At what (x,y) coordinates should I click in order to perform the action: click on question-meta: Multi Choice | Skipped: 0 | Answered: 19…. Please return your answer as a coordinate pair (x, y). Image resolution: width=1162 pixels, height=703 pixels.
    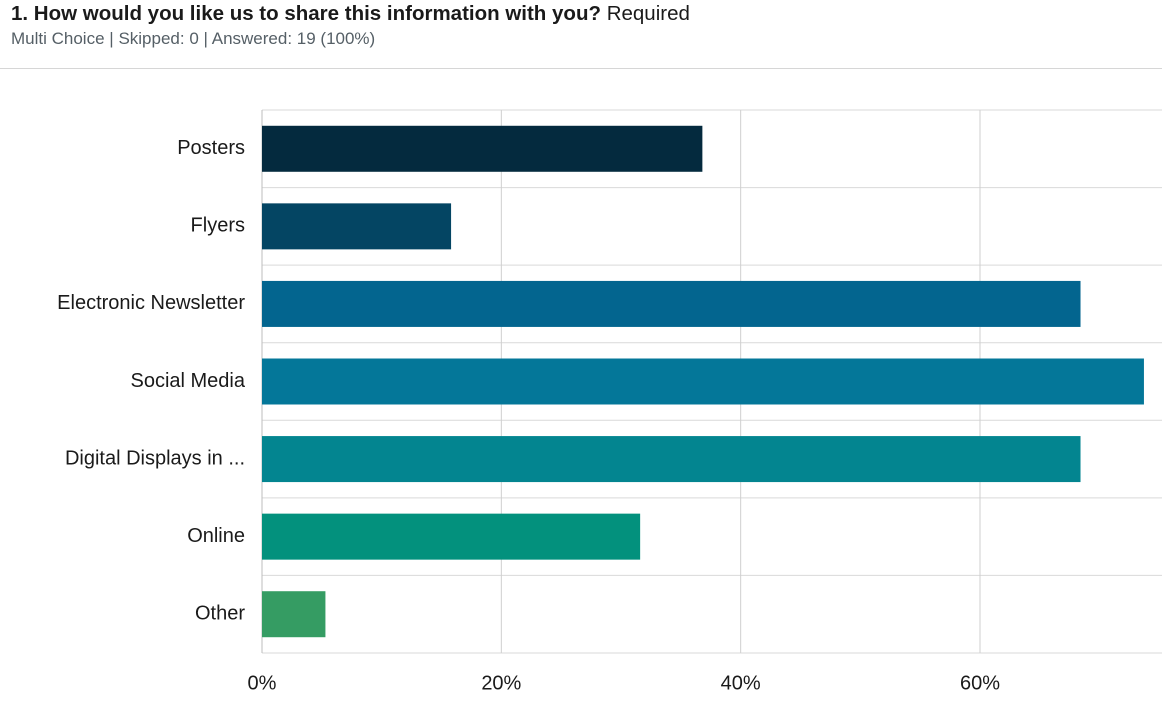
    Looking at the image, I should click on (193, 39).